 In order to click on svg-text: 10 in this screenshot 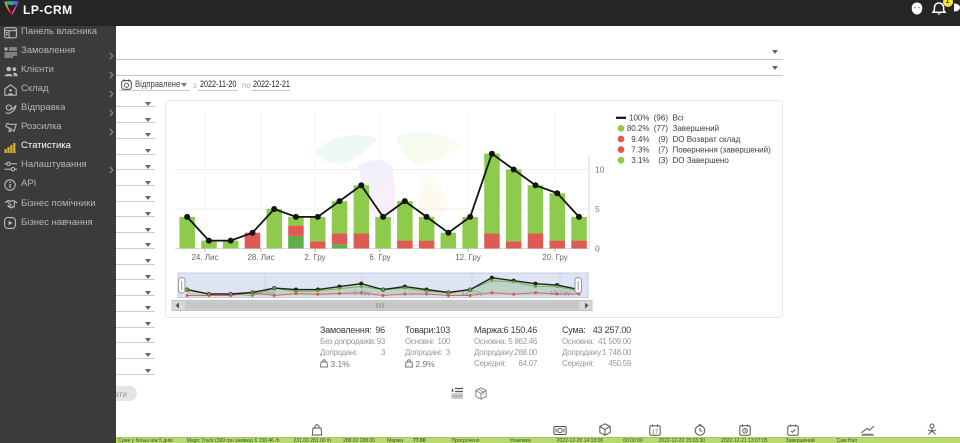, I will do `click(600, 170)`.